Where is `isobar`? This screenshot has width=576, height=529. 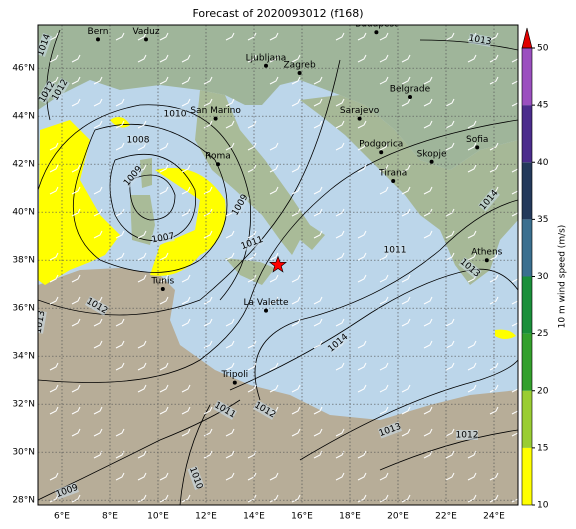
isobar is located at coordinates (152, 197).